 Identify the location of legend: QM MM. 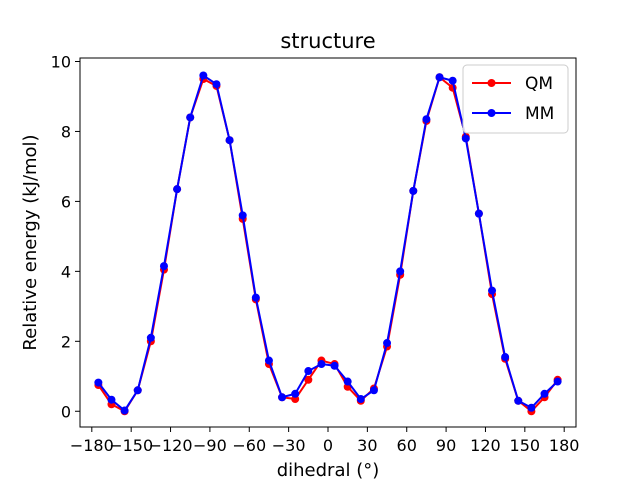
(515, 99).